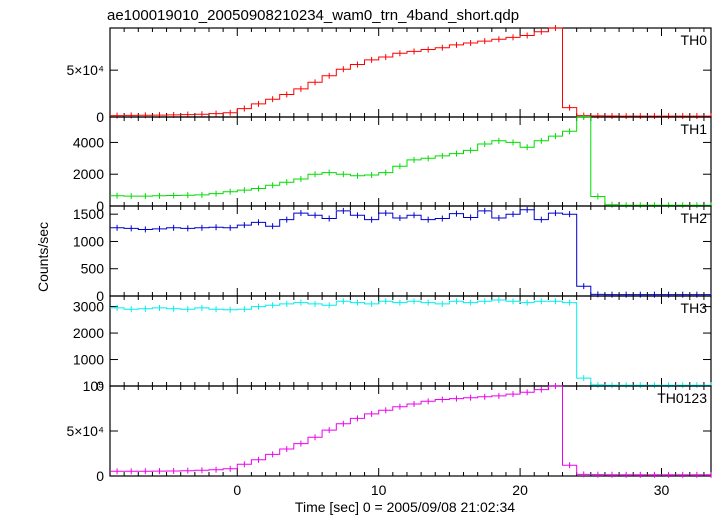  I want to click on series-line-th0123, so click(410, 430).